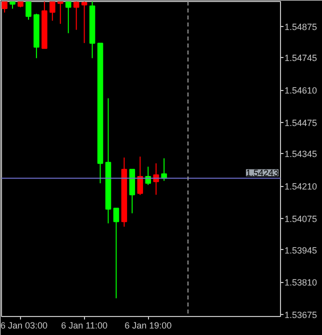 This screenshot has height=335, width=322. I want to click on y-tick-label: 1.53810, so click(301, 283).